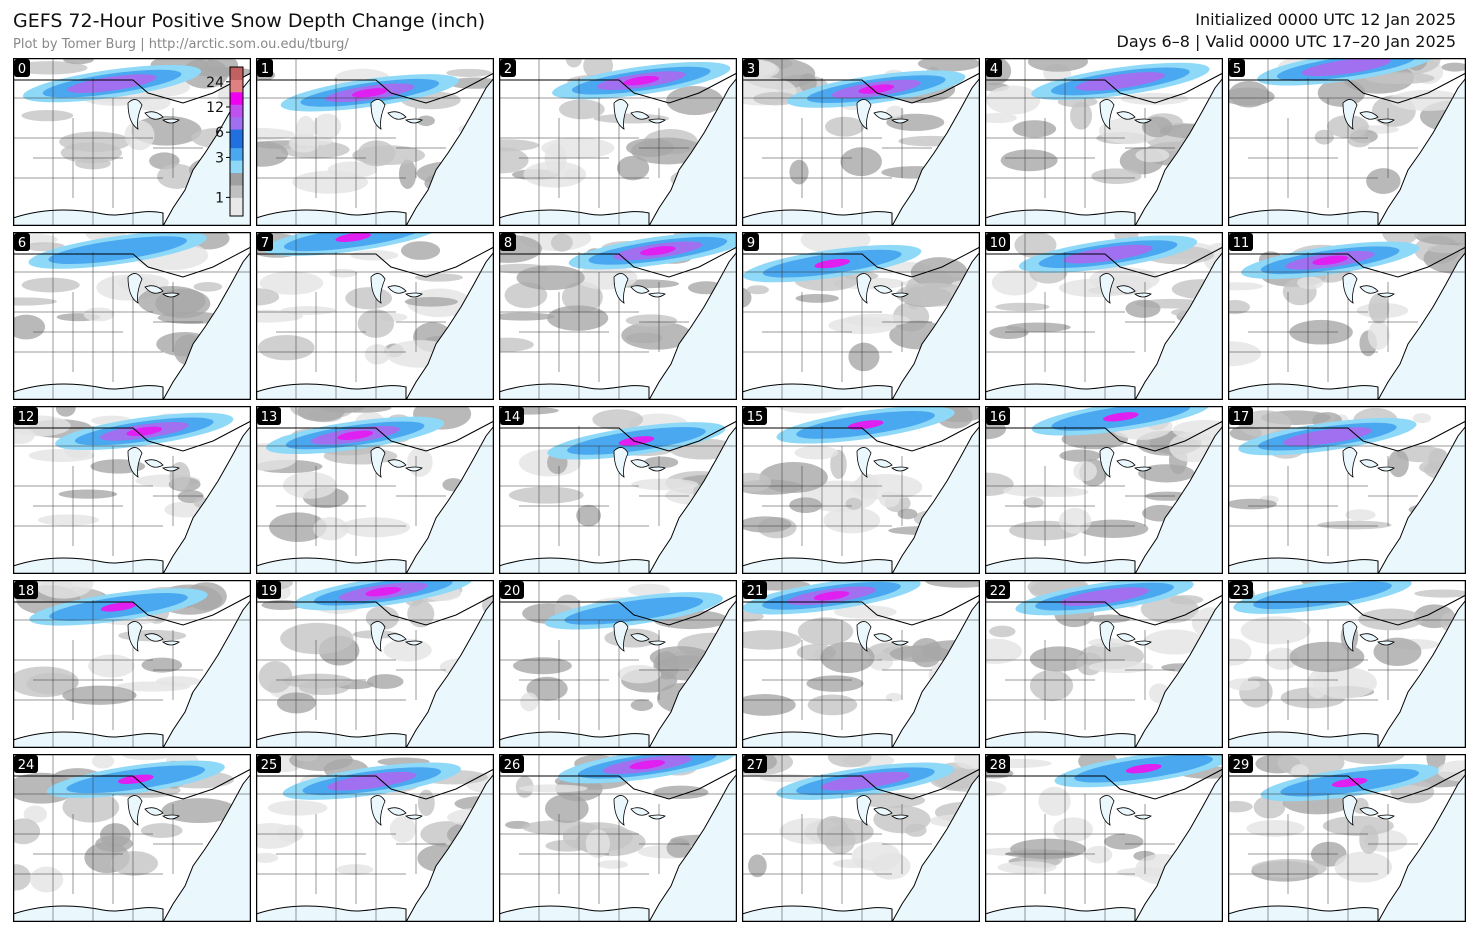  Describe the element at coordinates (1104, 838) in the screenshot. I see `map-panel: 28` at that location.